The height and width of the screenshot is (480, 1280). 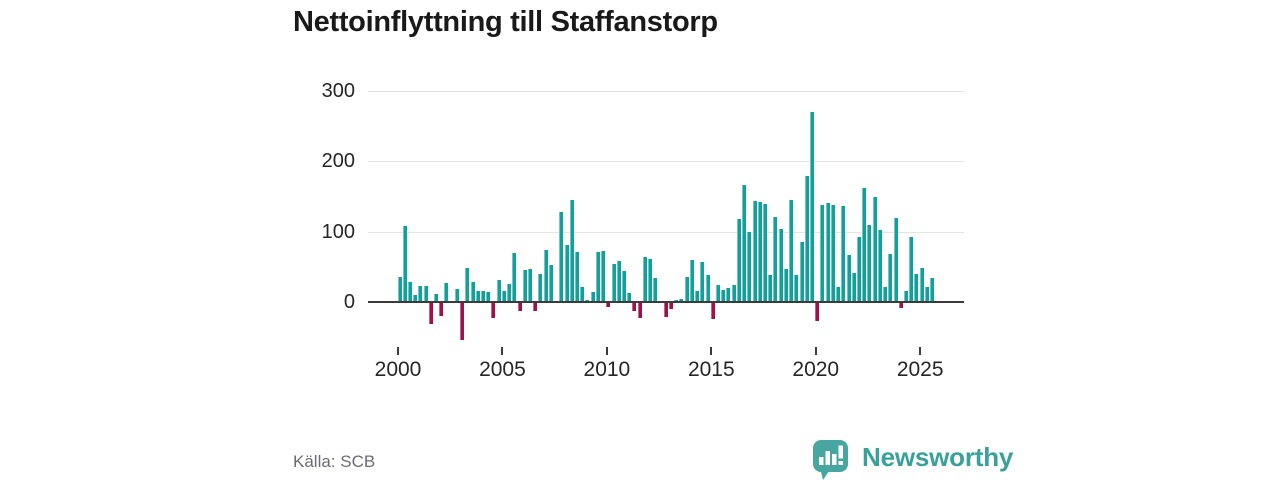 I want to click on x-tick-label-2005: 2005, so click(x=502, y=369).